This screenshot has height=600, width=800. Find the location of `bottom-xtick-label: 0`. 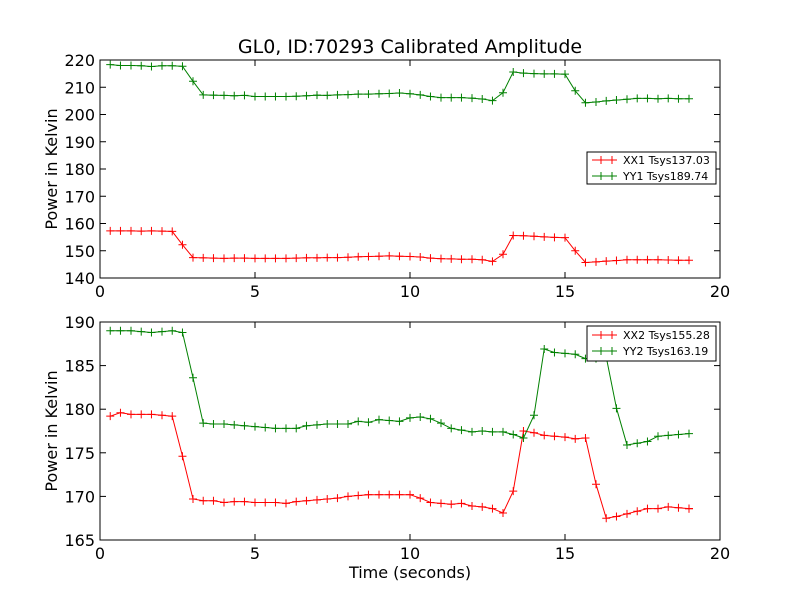

bottom-xtick-label: 0 is located at coordinates (100, 553).